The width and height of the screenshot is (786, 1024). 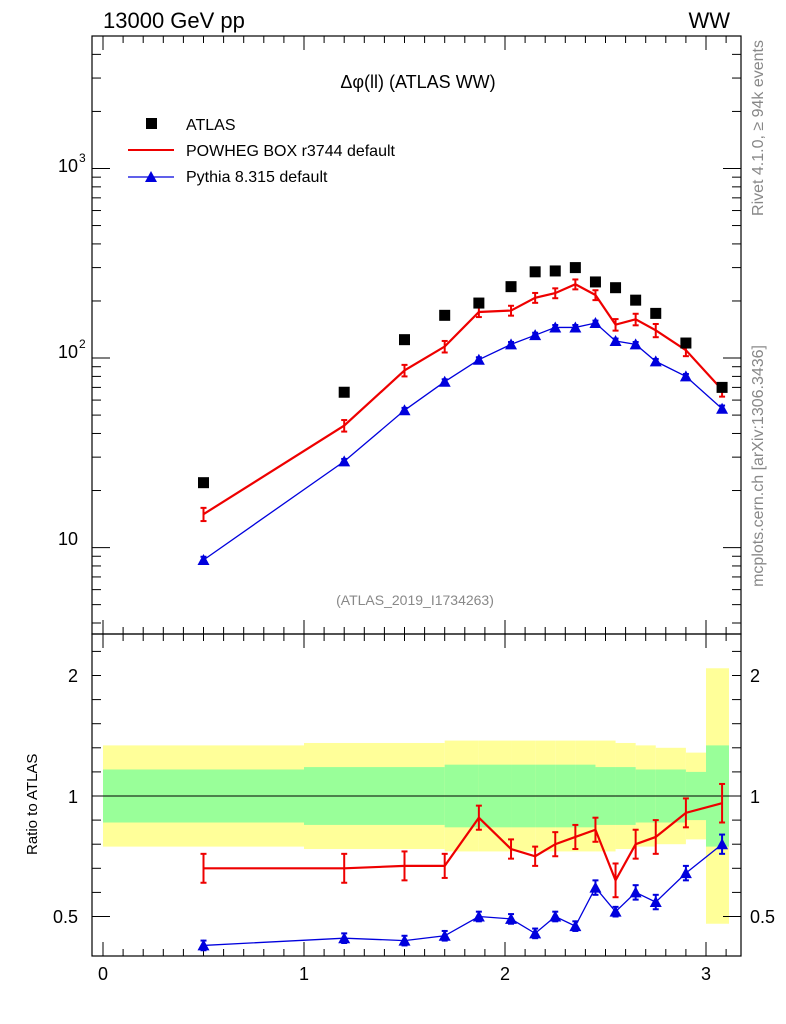 What do you see at coordinates (762, 917) in the screenshot?
I see `ratio-tick-label-right-05: 0.5` at bounding box center [762, 917].